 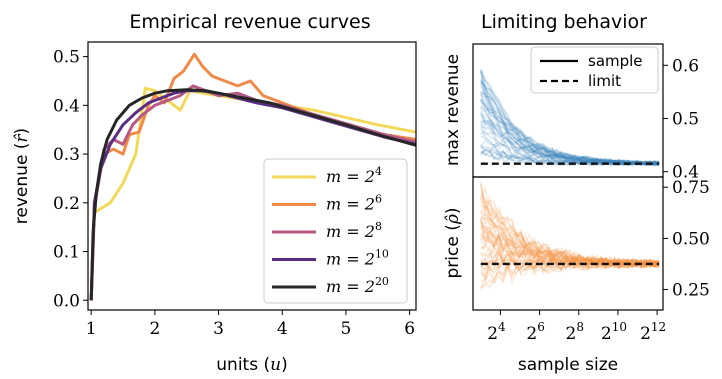 I want to click on legend-entry: sample, so click(x=615, y=61).